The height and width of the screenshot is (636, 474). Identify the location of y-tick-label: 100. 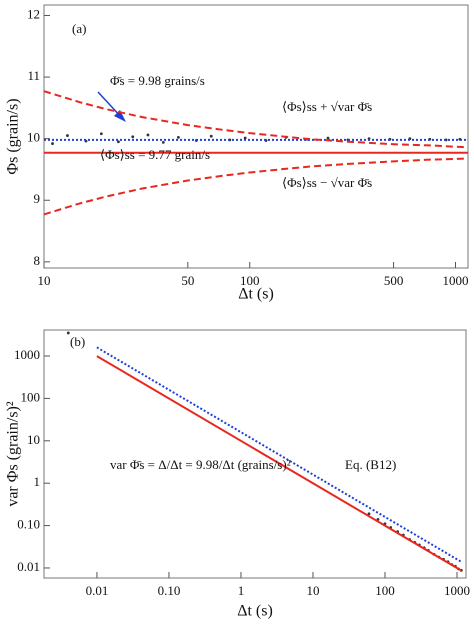
(31, 396).